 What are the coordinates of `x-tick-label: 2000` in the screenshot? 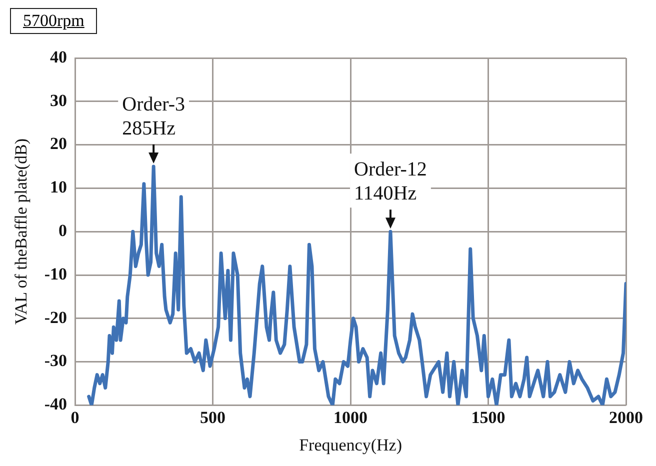 It's located at (626, 417).